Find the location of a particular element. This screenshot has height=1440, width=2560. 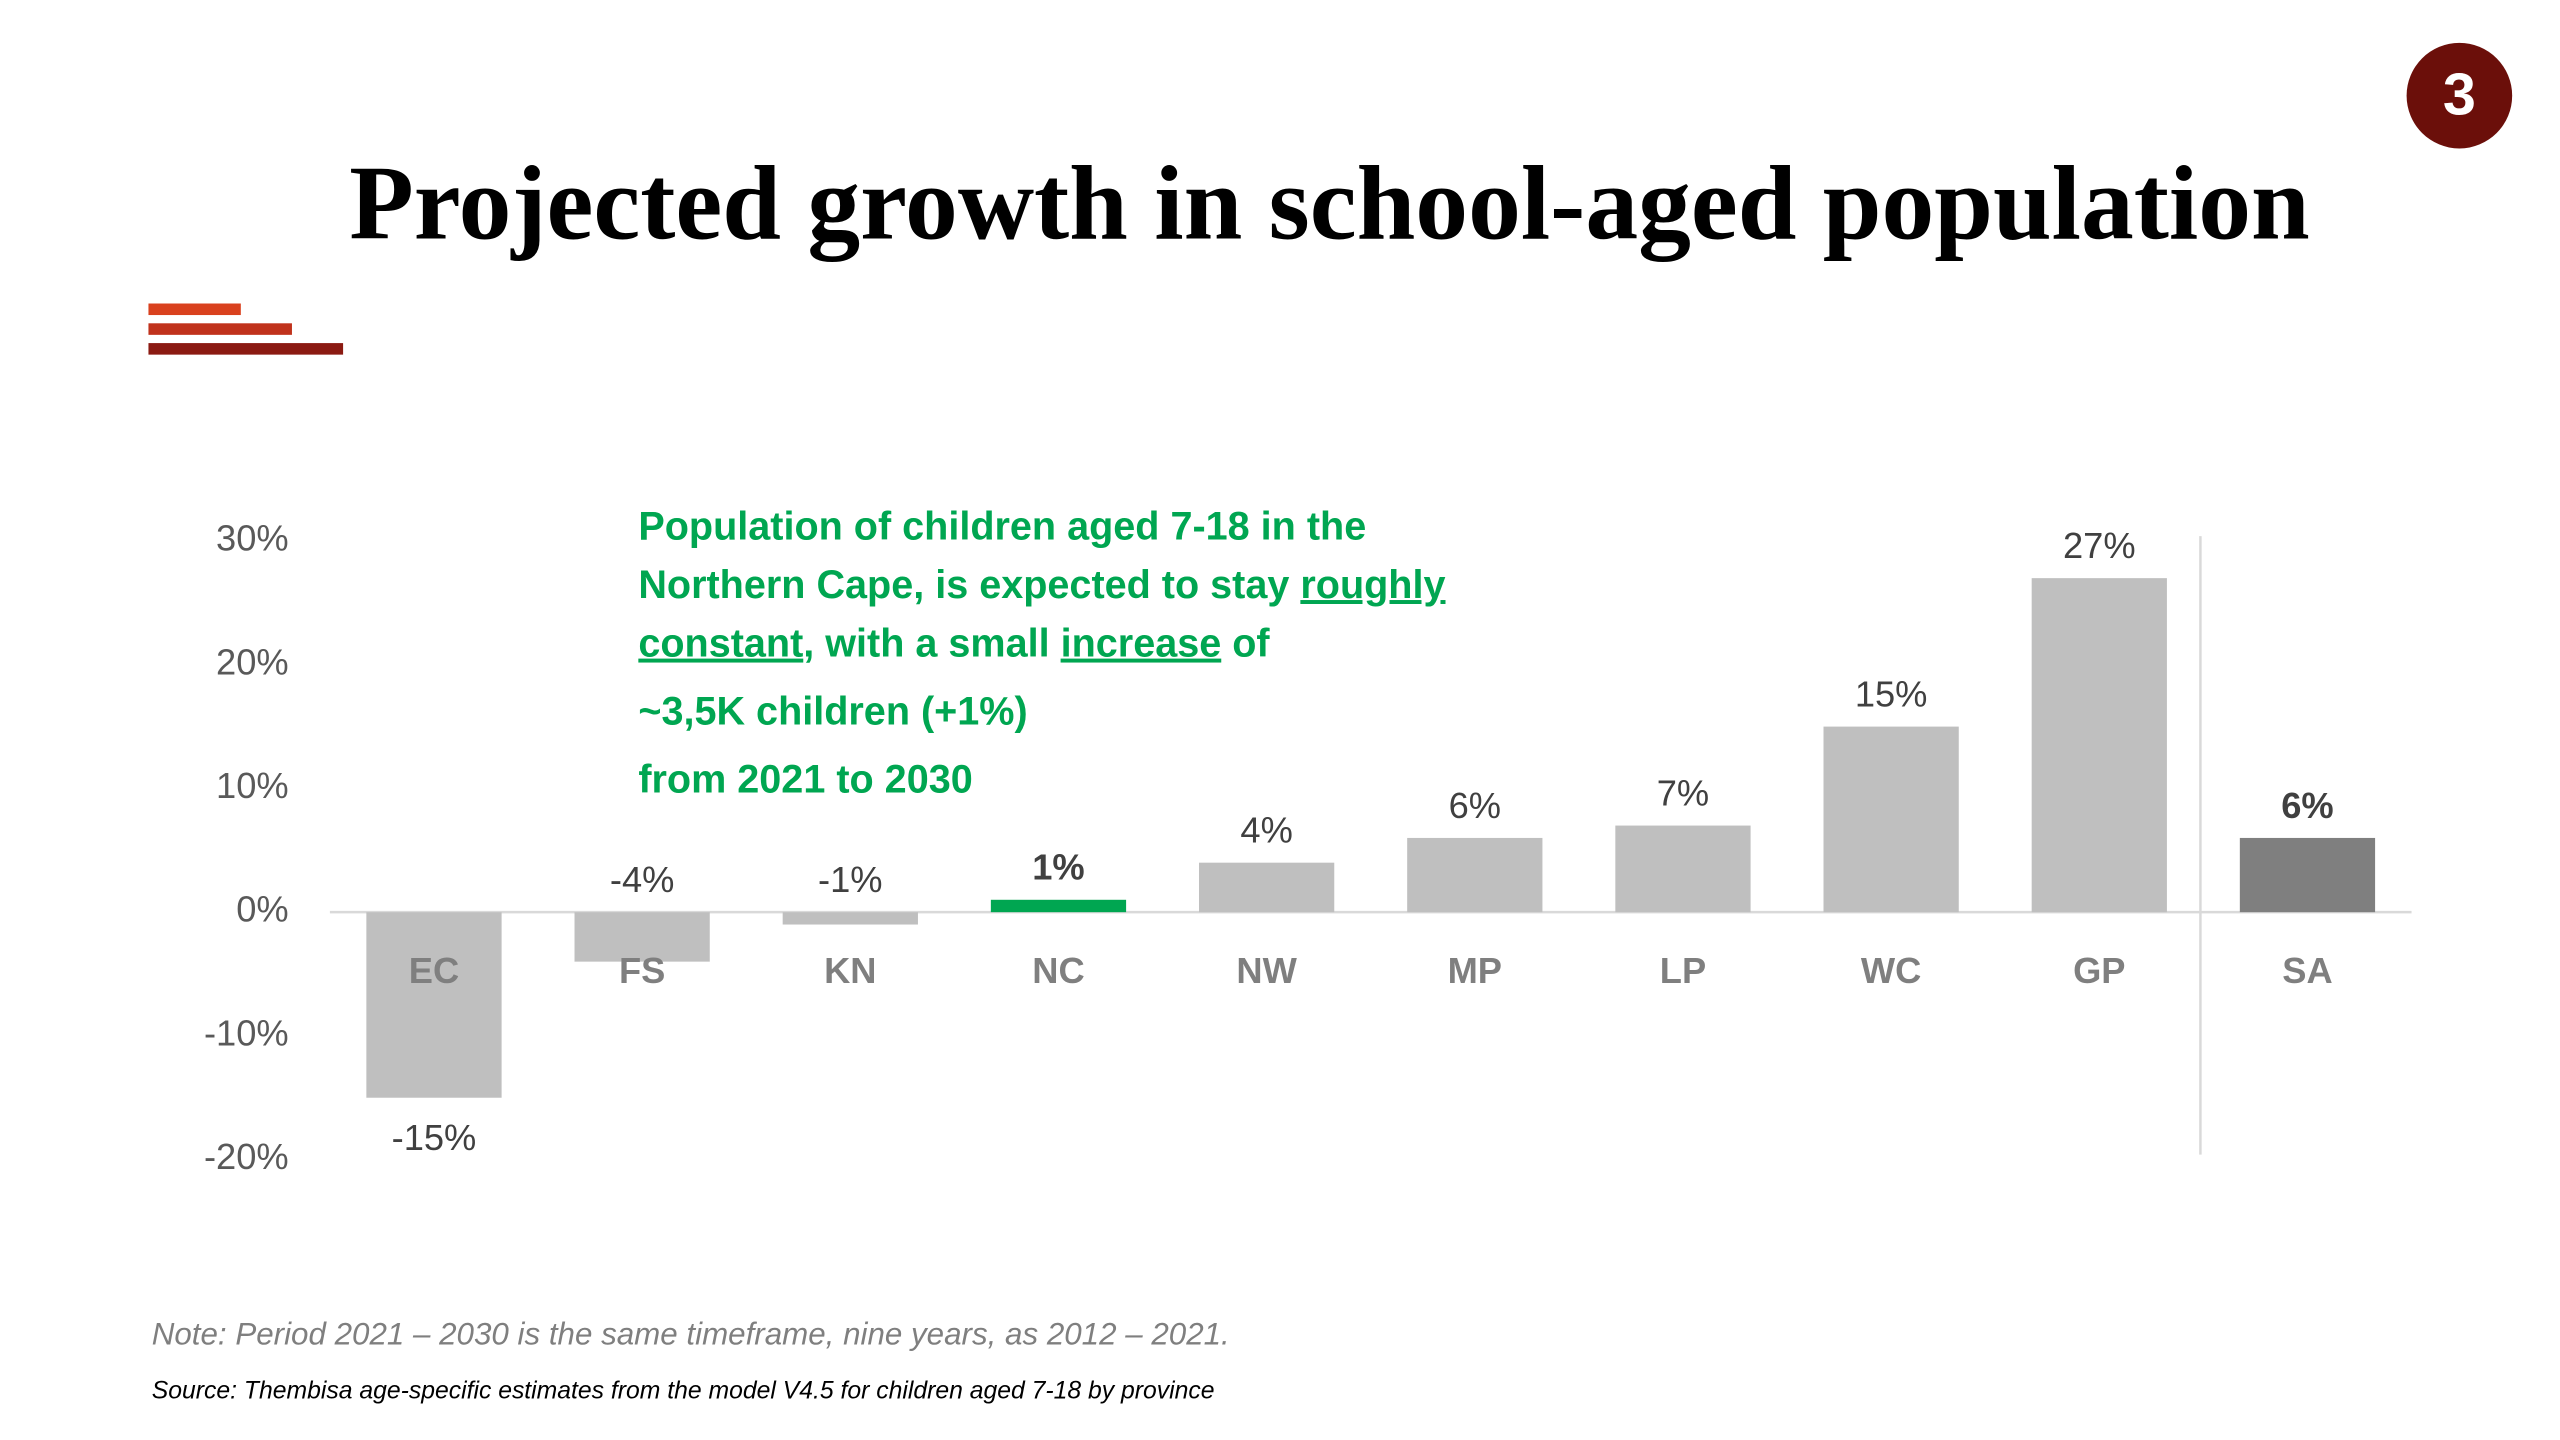

value-label: 4% is located at coordinates (1266, 830).